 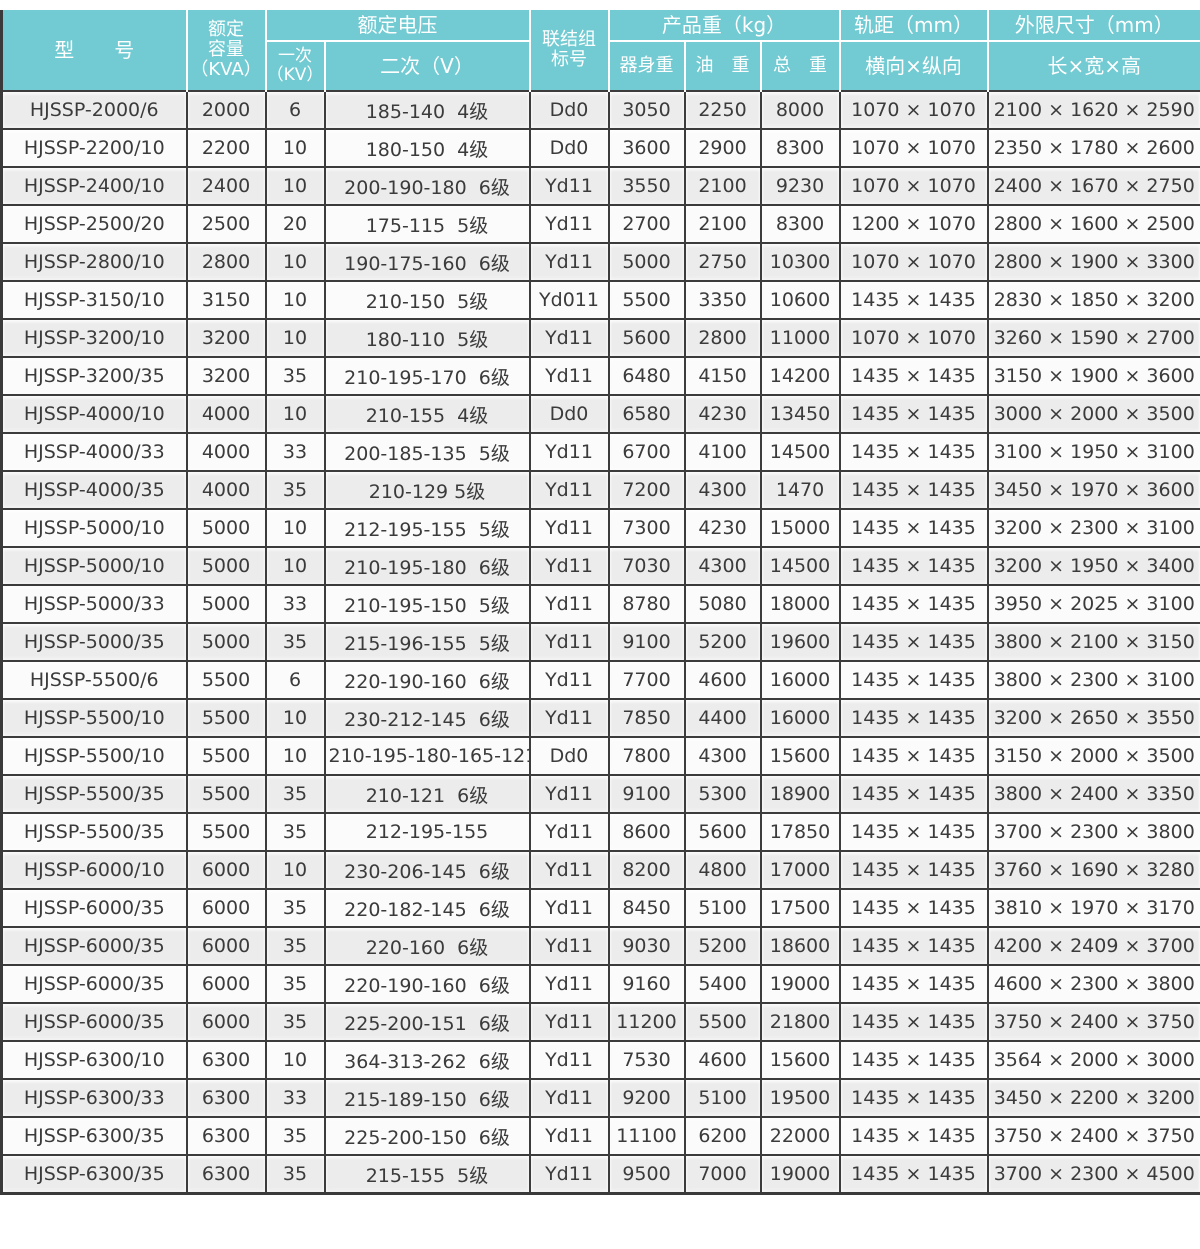 What do you see at coordinates (226, 262) in the screenshot?
I see `cell-rated-capacity: 2800` at bounding box center [226, 262].